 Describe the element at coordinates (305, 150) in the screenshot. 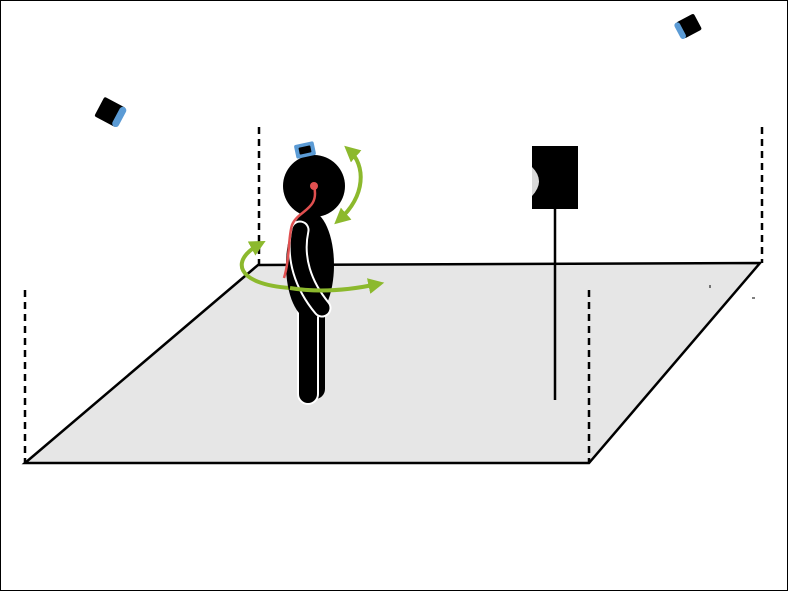

I see `head-tracker-icon` at that location.